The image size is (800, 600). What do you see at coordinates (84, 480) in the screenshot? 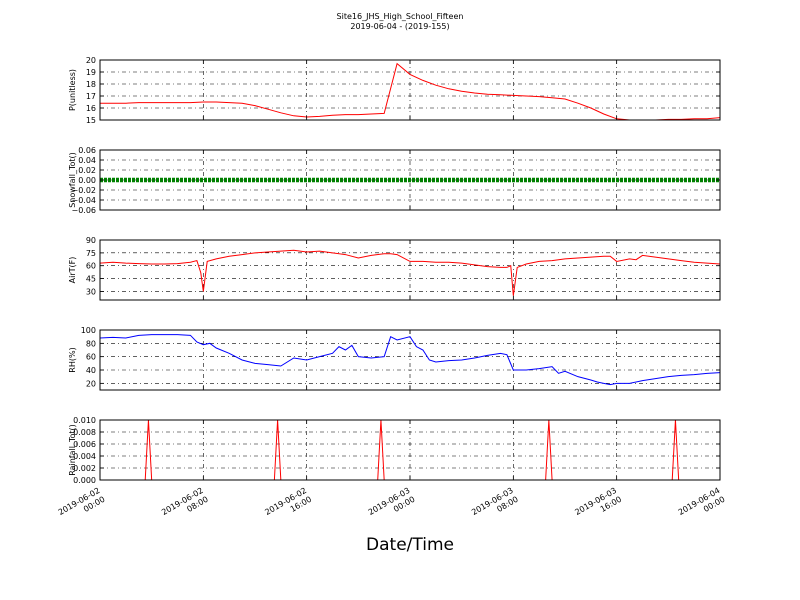
I see `y-tick-label: 0.000` at bounding box center [84, 480].